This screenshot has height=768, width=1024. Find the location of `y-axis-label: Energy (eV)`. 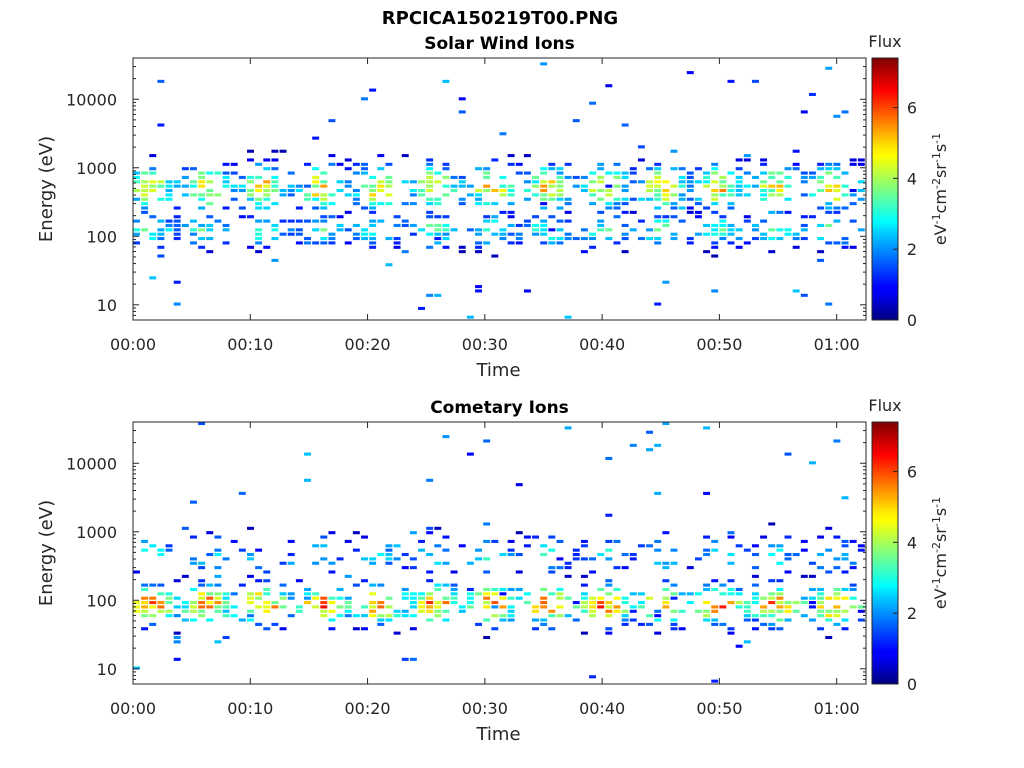

y-axis-label: Energy (eV) is located at coordinates (46, 189).